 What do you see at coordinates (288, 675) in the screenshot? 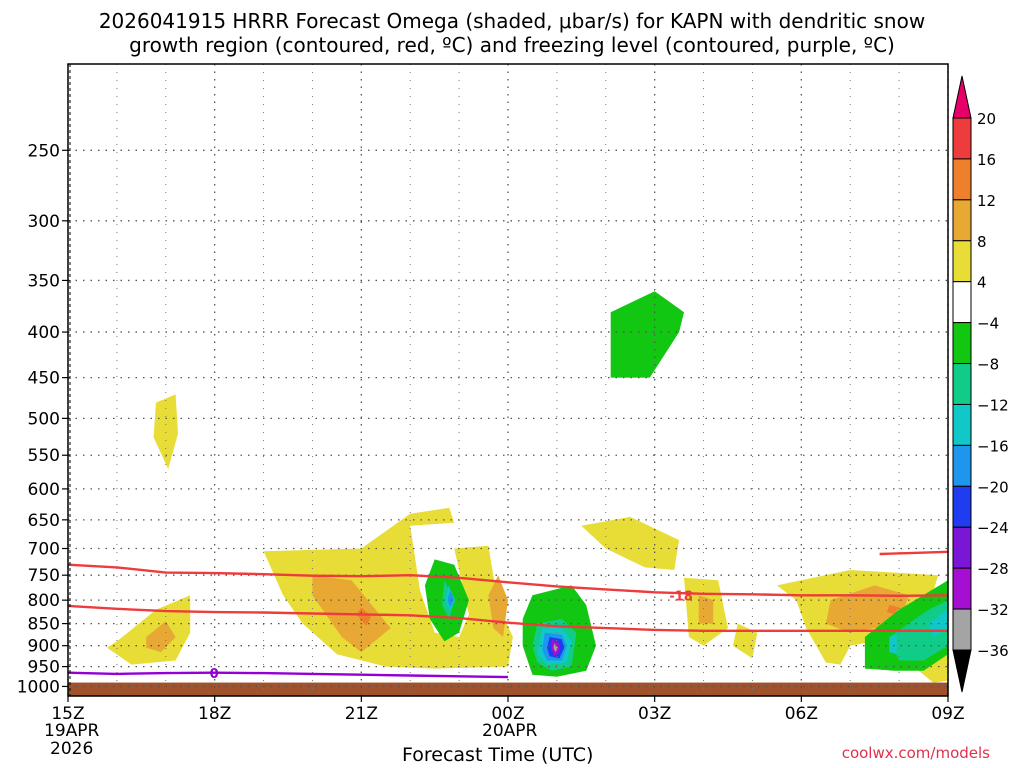
I see `freezing-level-line` at bounding box center [288, 675].